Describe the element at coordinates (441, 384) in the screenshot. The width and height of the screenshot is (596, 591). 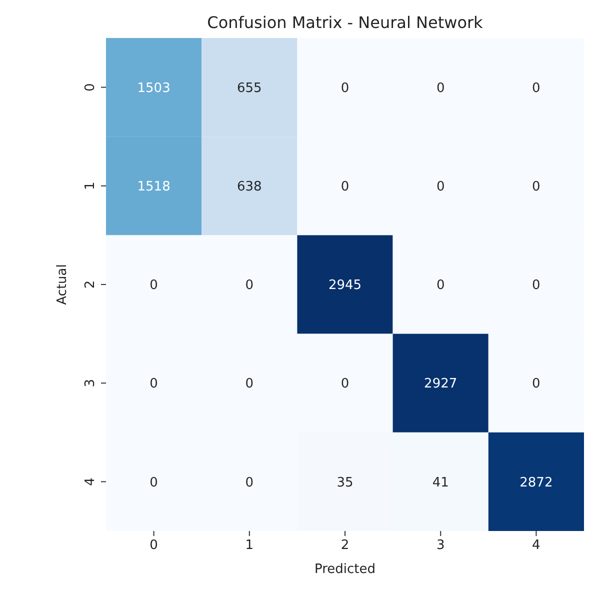
I see `data-label: 2927` at that location.